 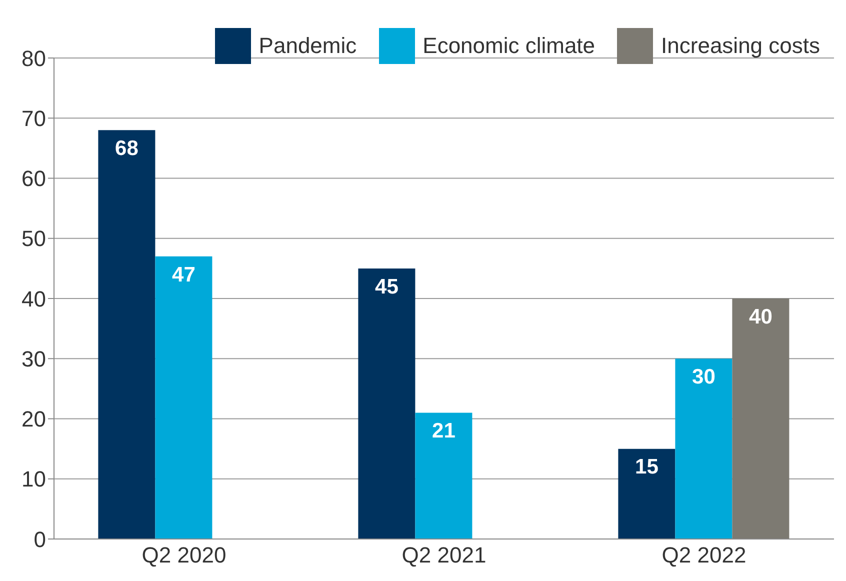 I want to click on data-label: 68, so click(x=127, y=148).